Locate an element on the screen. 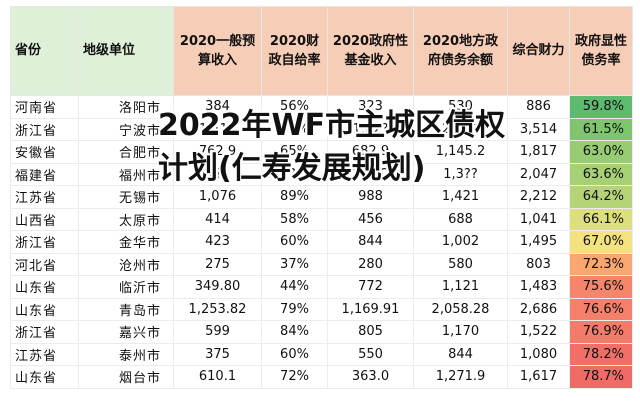 The image size is (640, 405). fund-income-cell: 805 is located at coordinates (370, 332).